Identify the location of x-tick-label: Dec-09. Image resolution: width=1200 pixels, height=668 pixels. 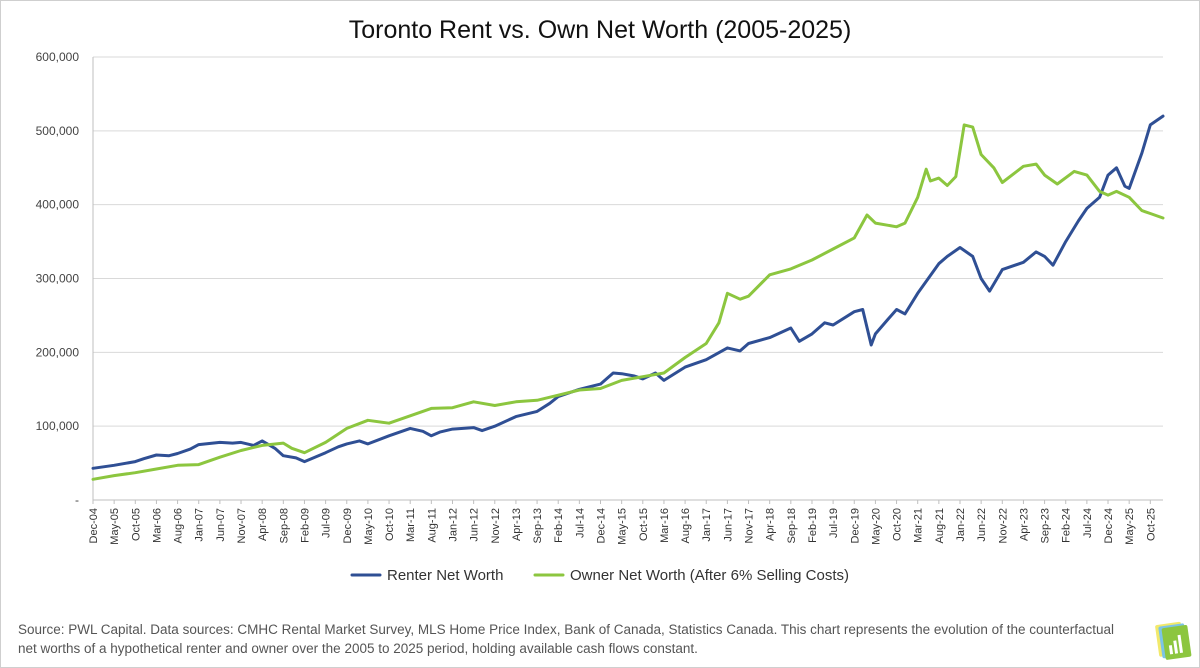
(348, 525).